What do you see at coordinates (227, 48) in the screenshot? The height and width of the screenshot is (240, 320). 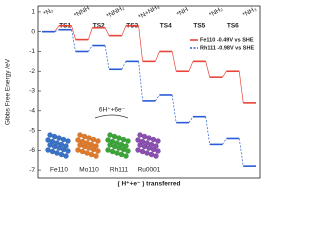 I see `legend-label: Rh111 -0.98V vs SHE` at bounding box center [227, 48].